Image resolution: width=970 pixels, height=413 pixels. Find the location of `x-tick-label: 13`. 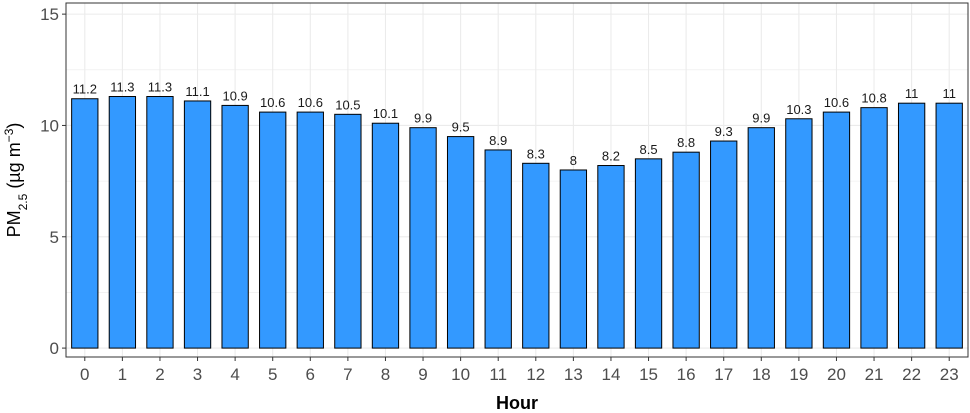

x-tick-label: 13 is located at coordinates (573, 374).